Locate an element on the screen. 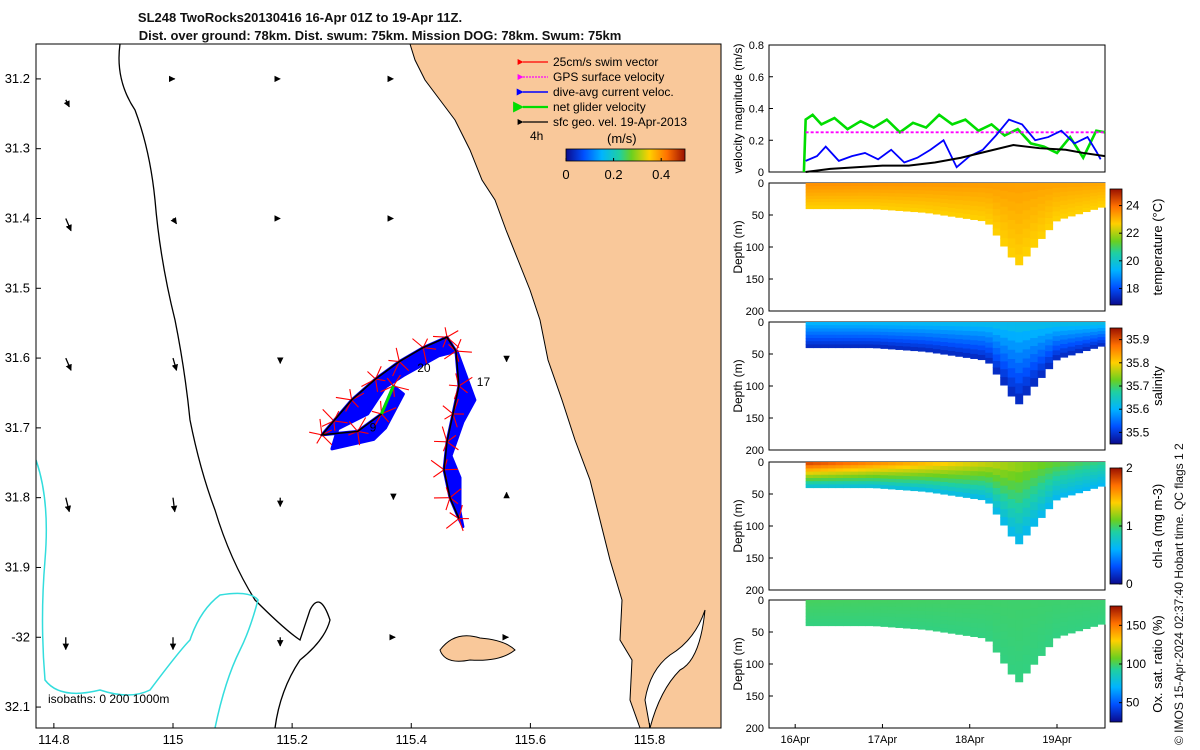  net-glider-velocity-segment is located at coordinates (387, 400).